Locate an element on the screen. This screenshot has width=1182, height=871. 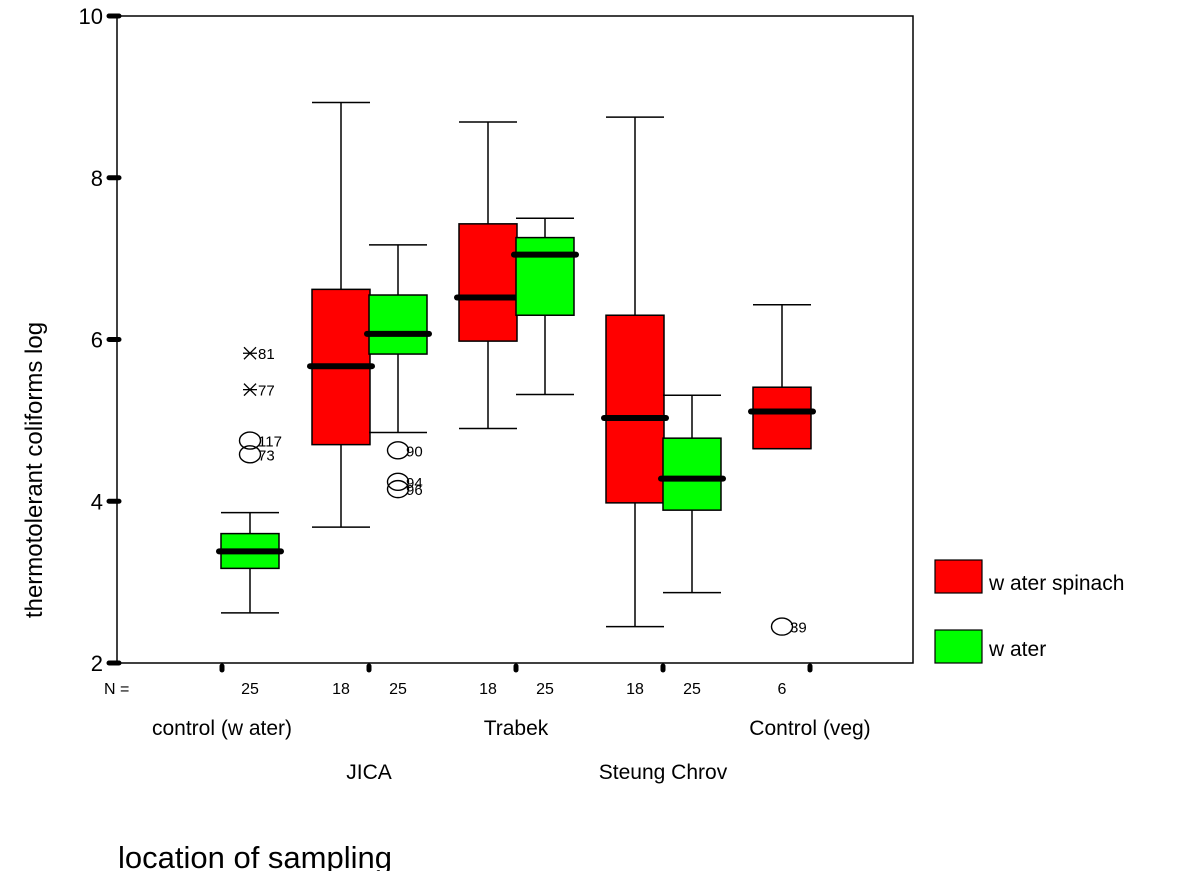
y-tick-label: 10 is located at coordinates (91, 16).